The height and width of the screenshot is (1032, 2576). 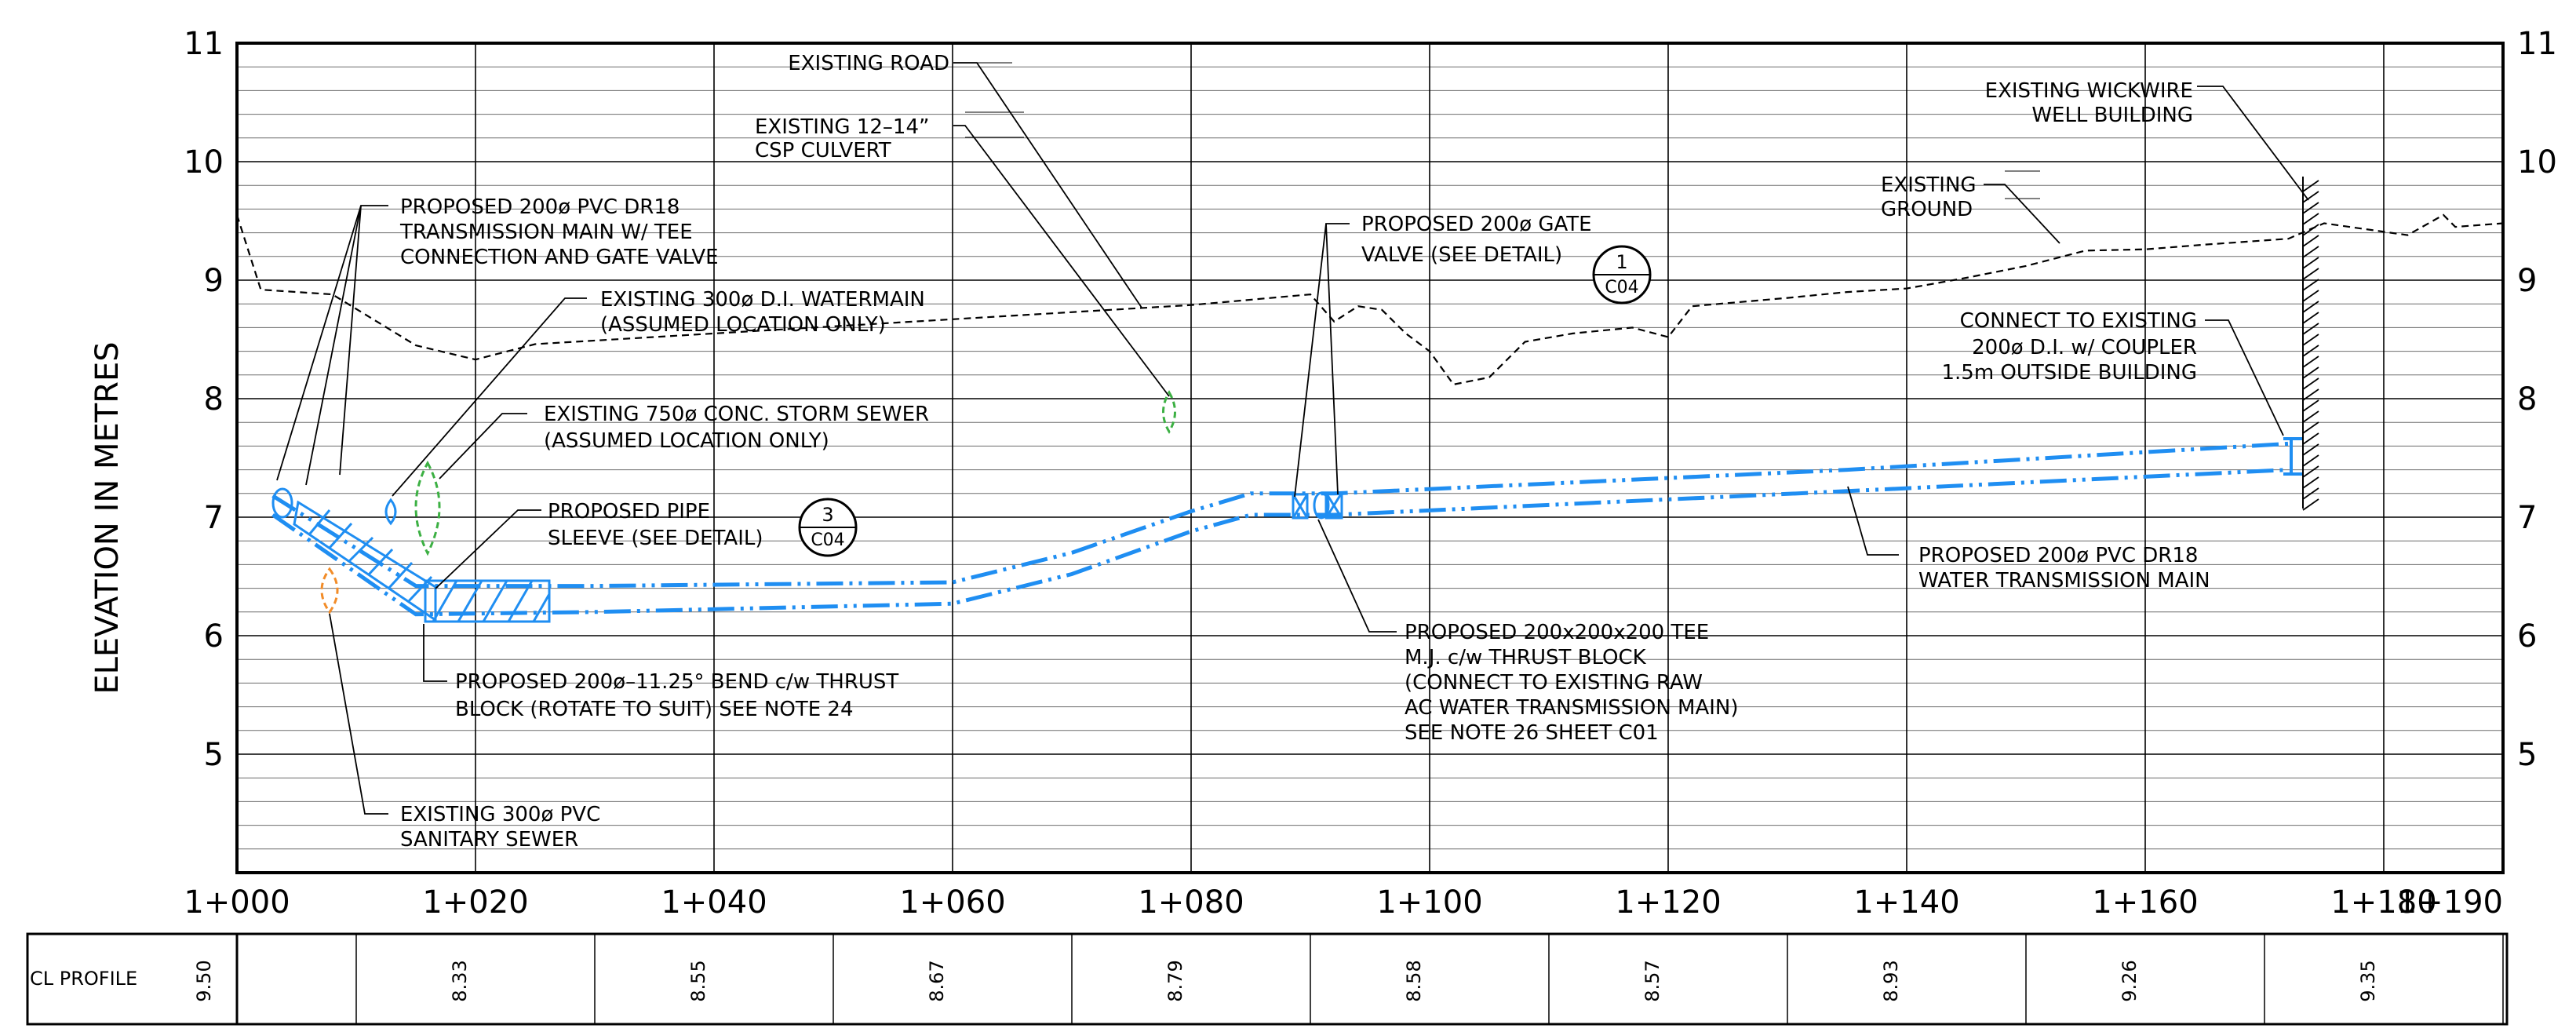 I want to click on label-sleeve-line1: PROPOSED PIPE, so click(x=629, y=511).